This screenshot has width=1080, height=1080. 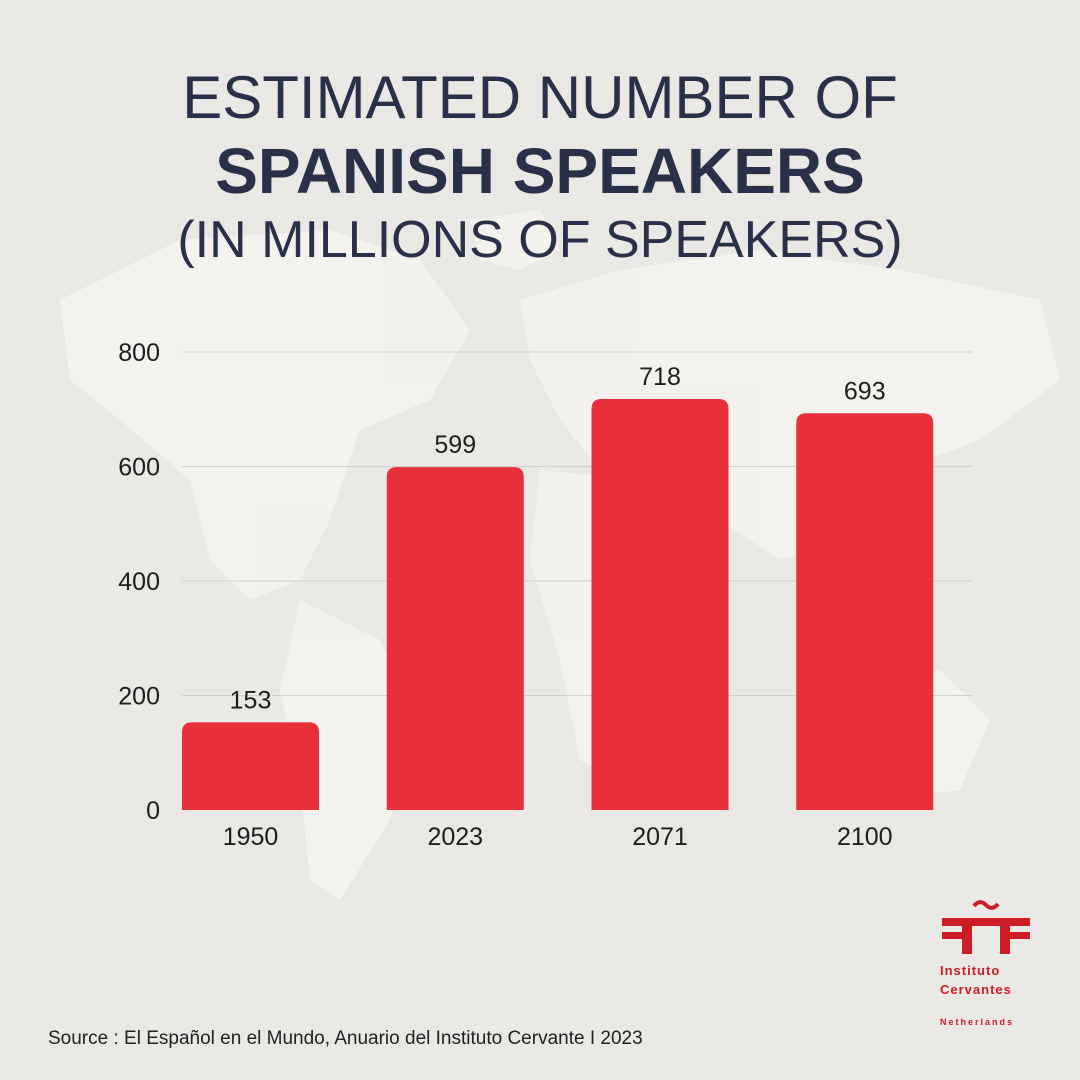 What do you see at coordinates (455, 837) in the screenshot?
I see `x-tick-label: 2023` at bounding box center [455, 837].